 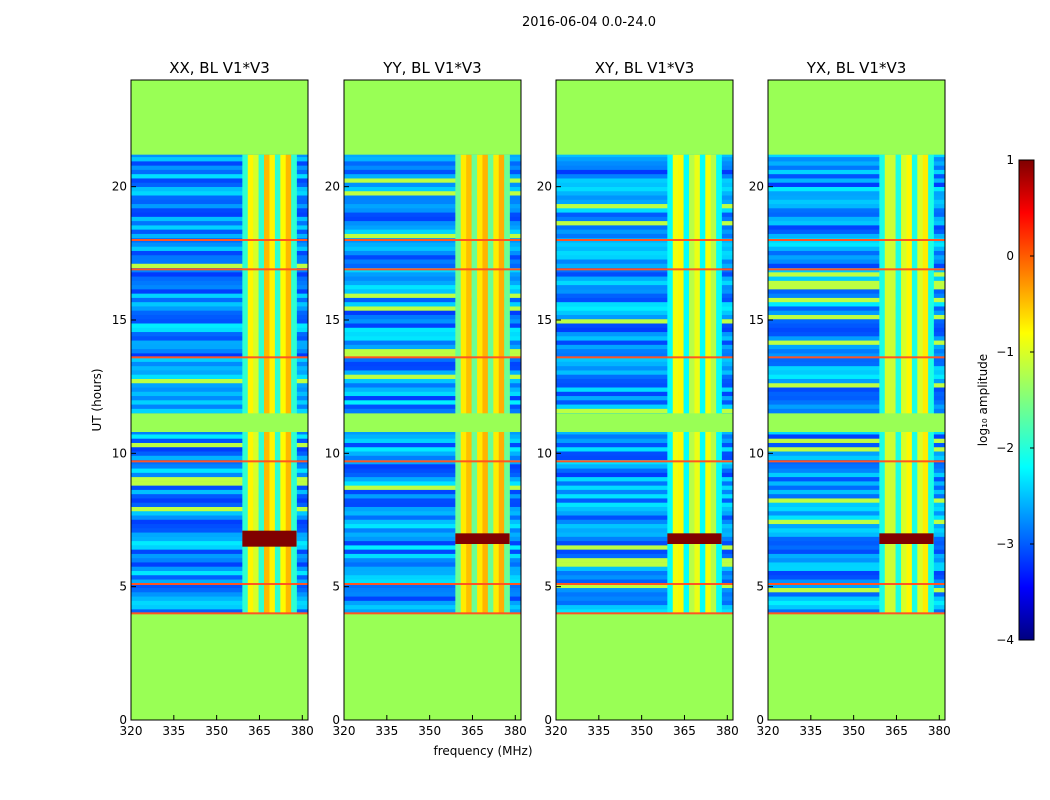 I want to click on x-tick-label: 350, so click(x=641, y=731).